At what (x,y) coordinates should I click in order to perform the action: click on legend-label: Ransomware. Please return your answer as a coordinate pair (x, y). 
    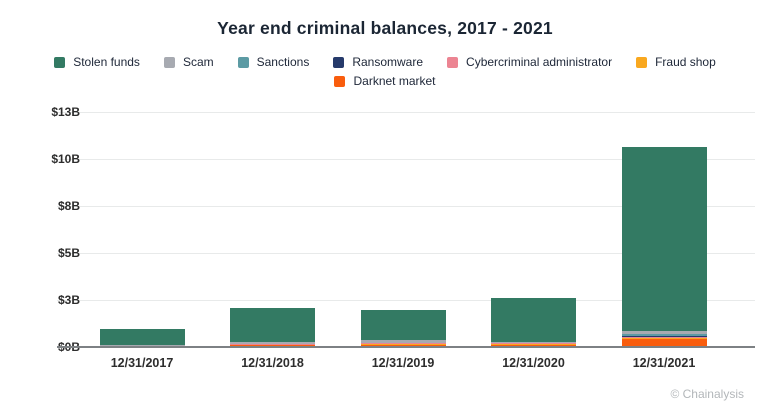
    Looking at the image, I should click on (388, 62).